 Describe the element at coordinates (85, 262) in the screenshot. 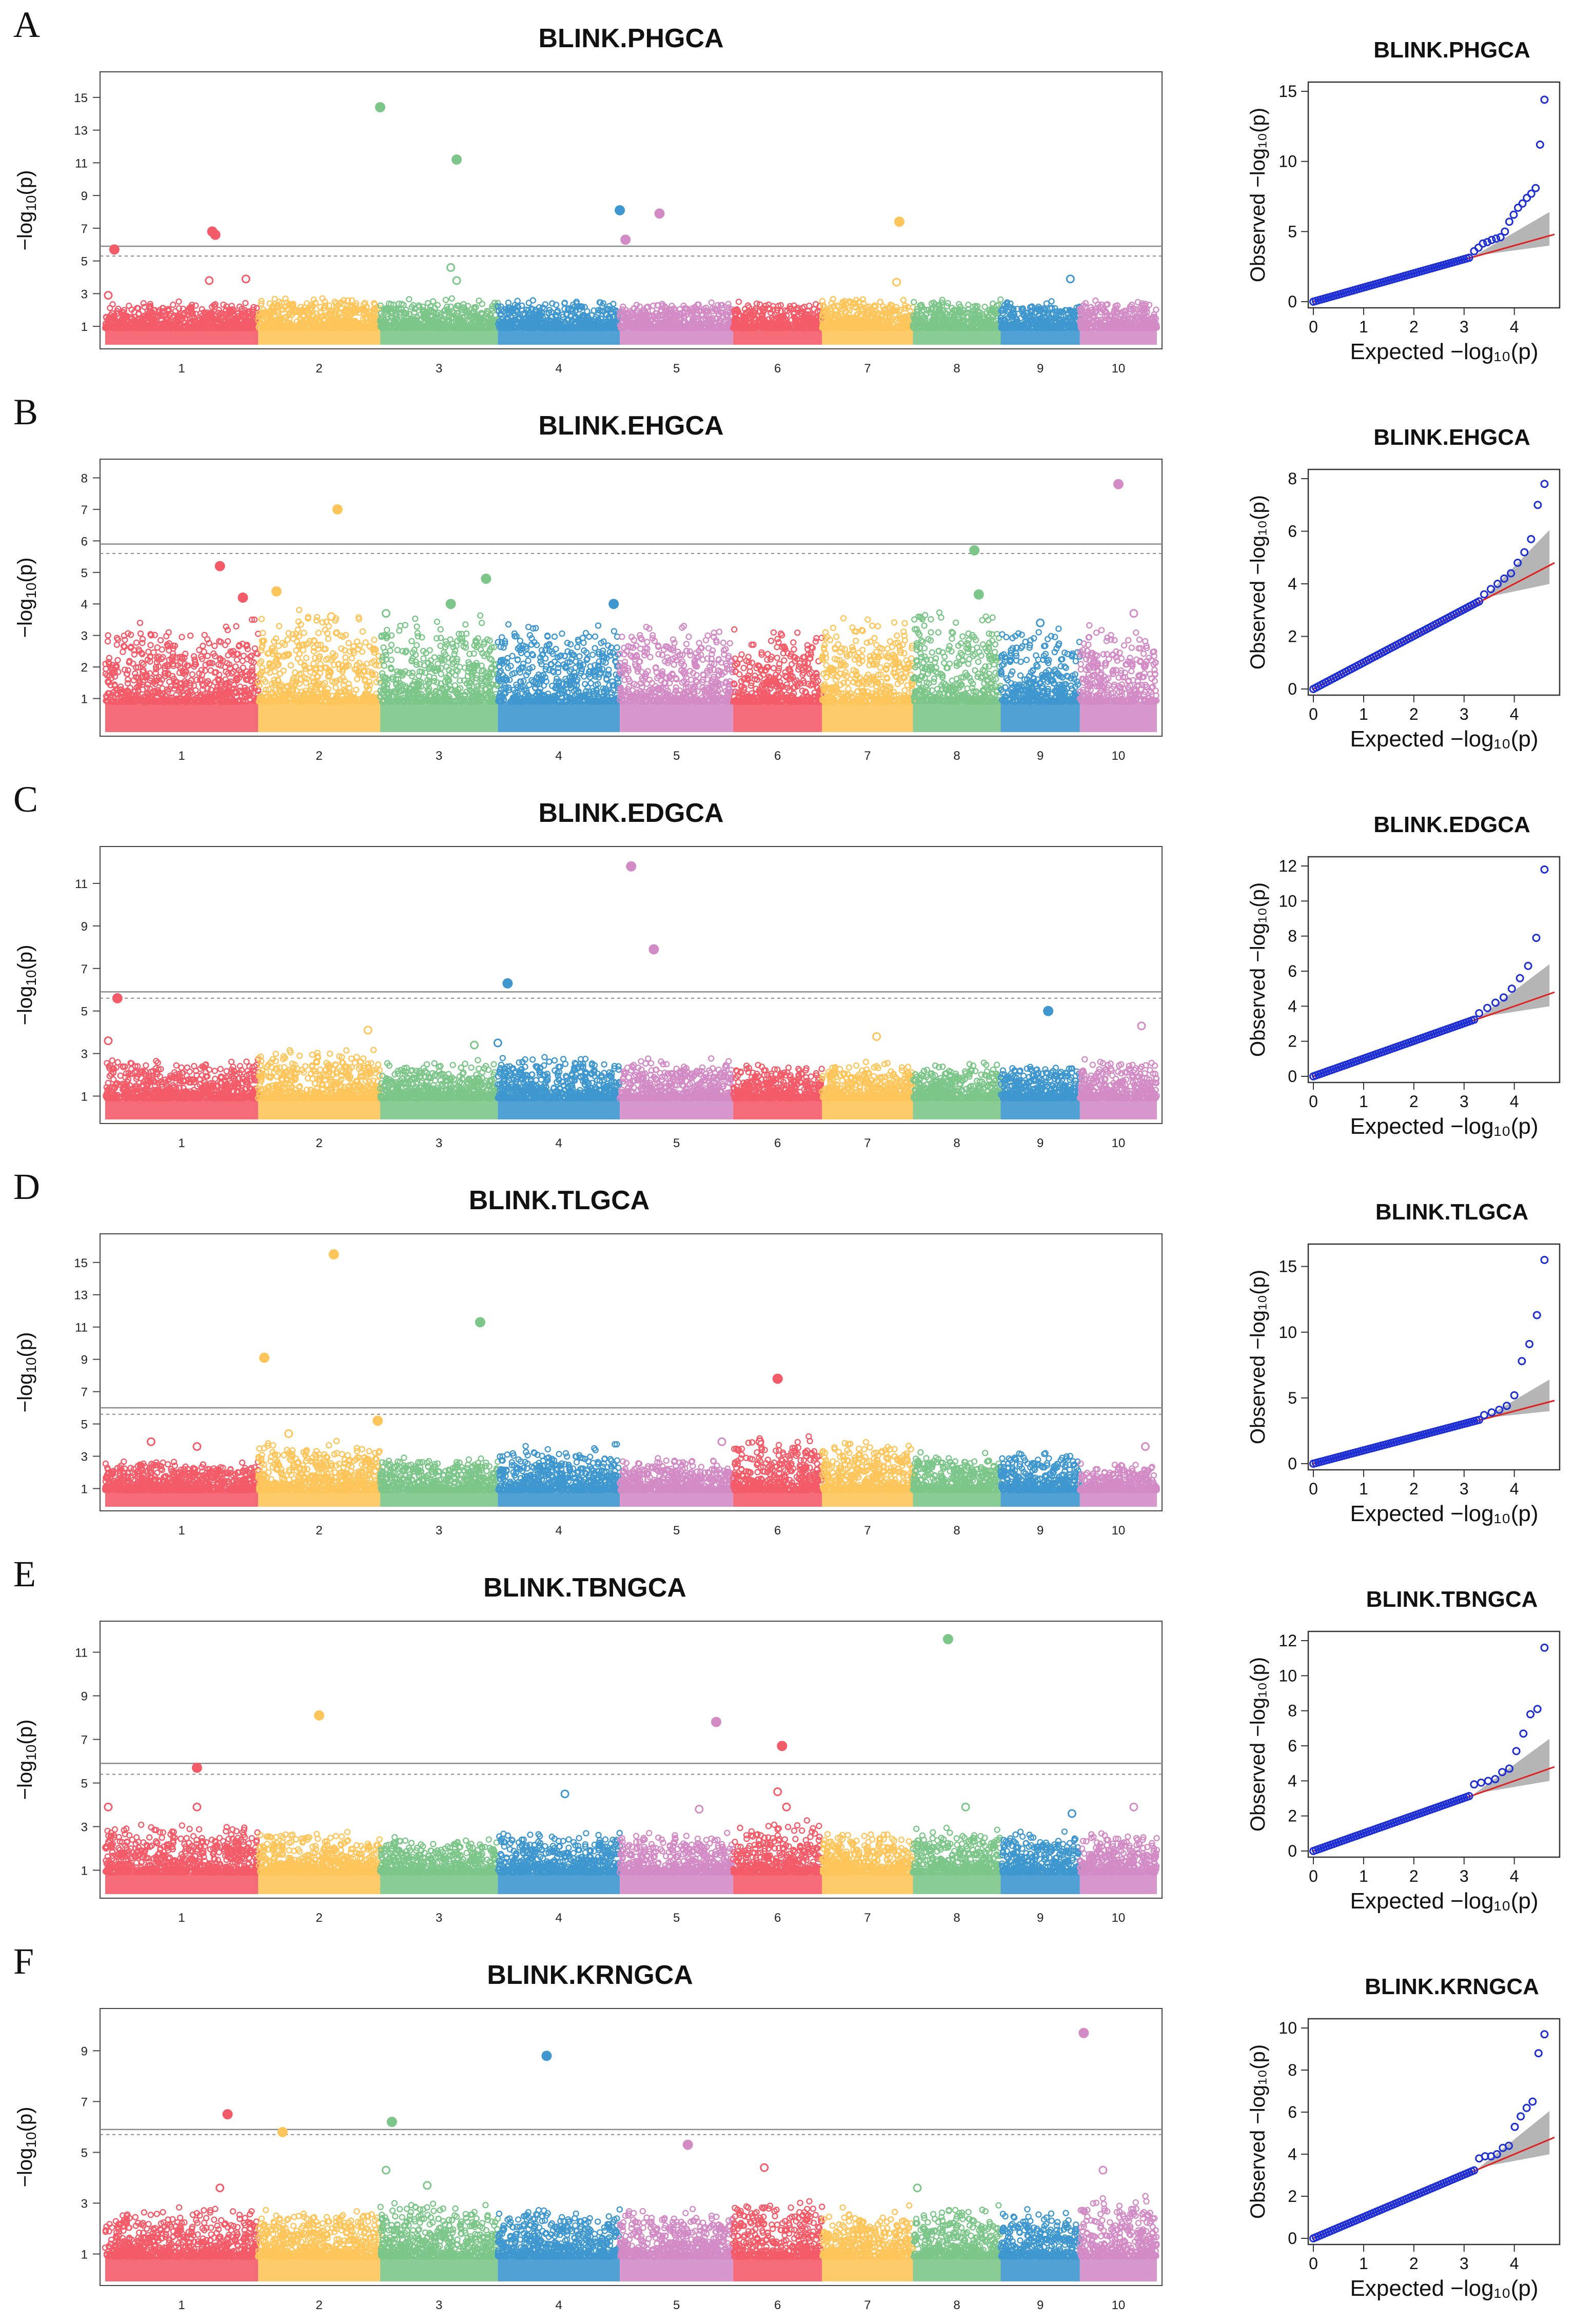

I see `y-tick-label: 5` at that location.